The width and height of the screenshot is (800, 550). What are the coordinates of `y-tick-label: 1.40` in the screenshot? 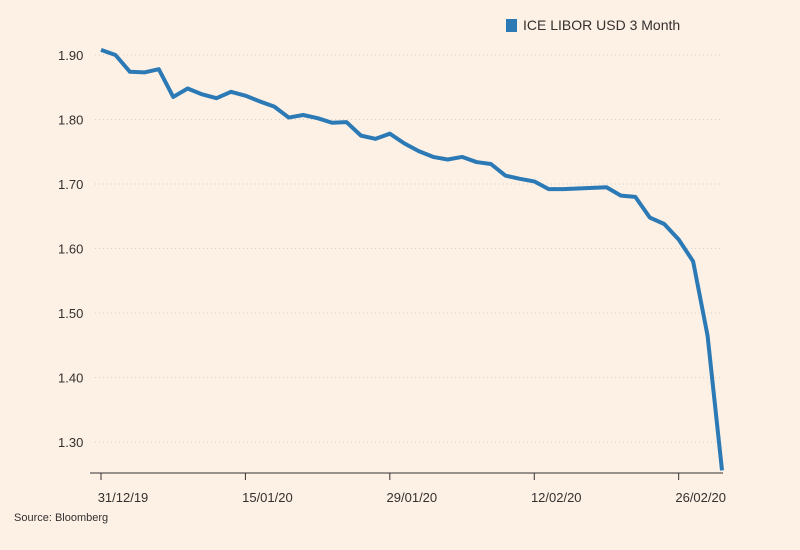 It's located at (70, 378).